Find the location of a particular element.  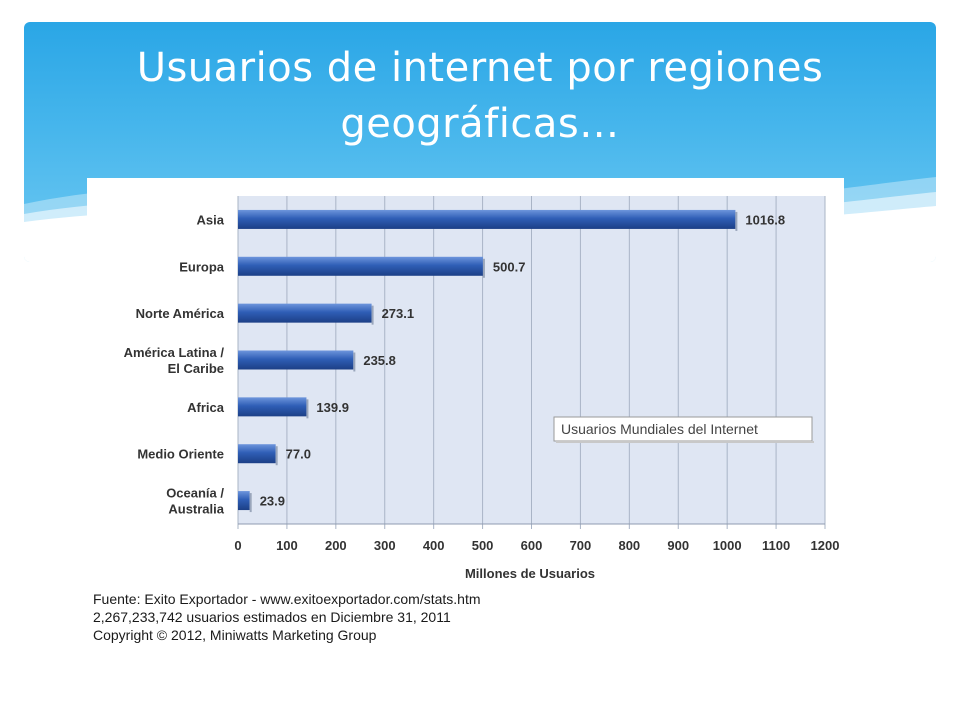

x-tick-label: 1100 is located at coordinates (776, 545).